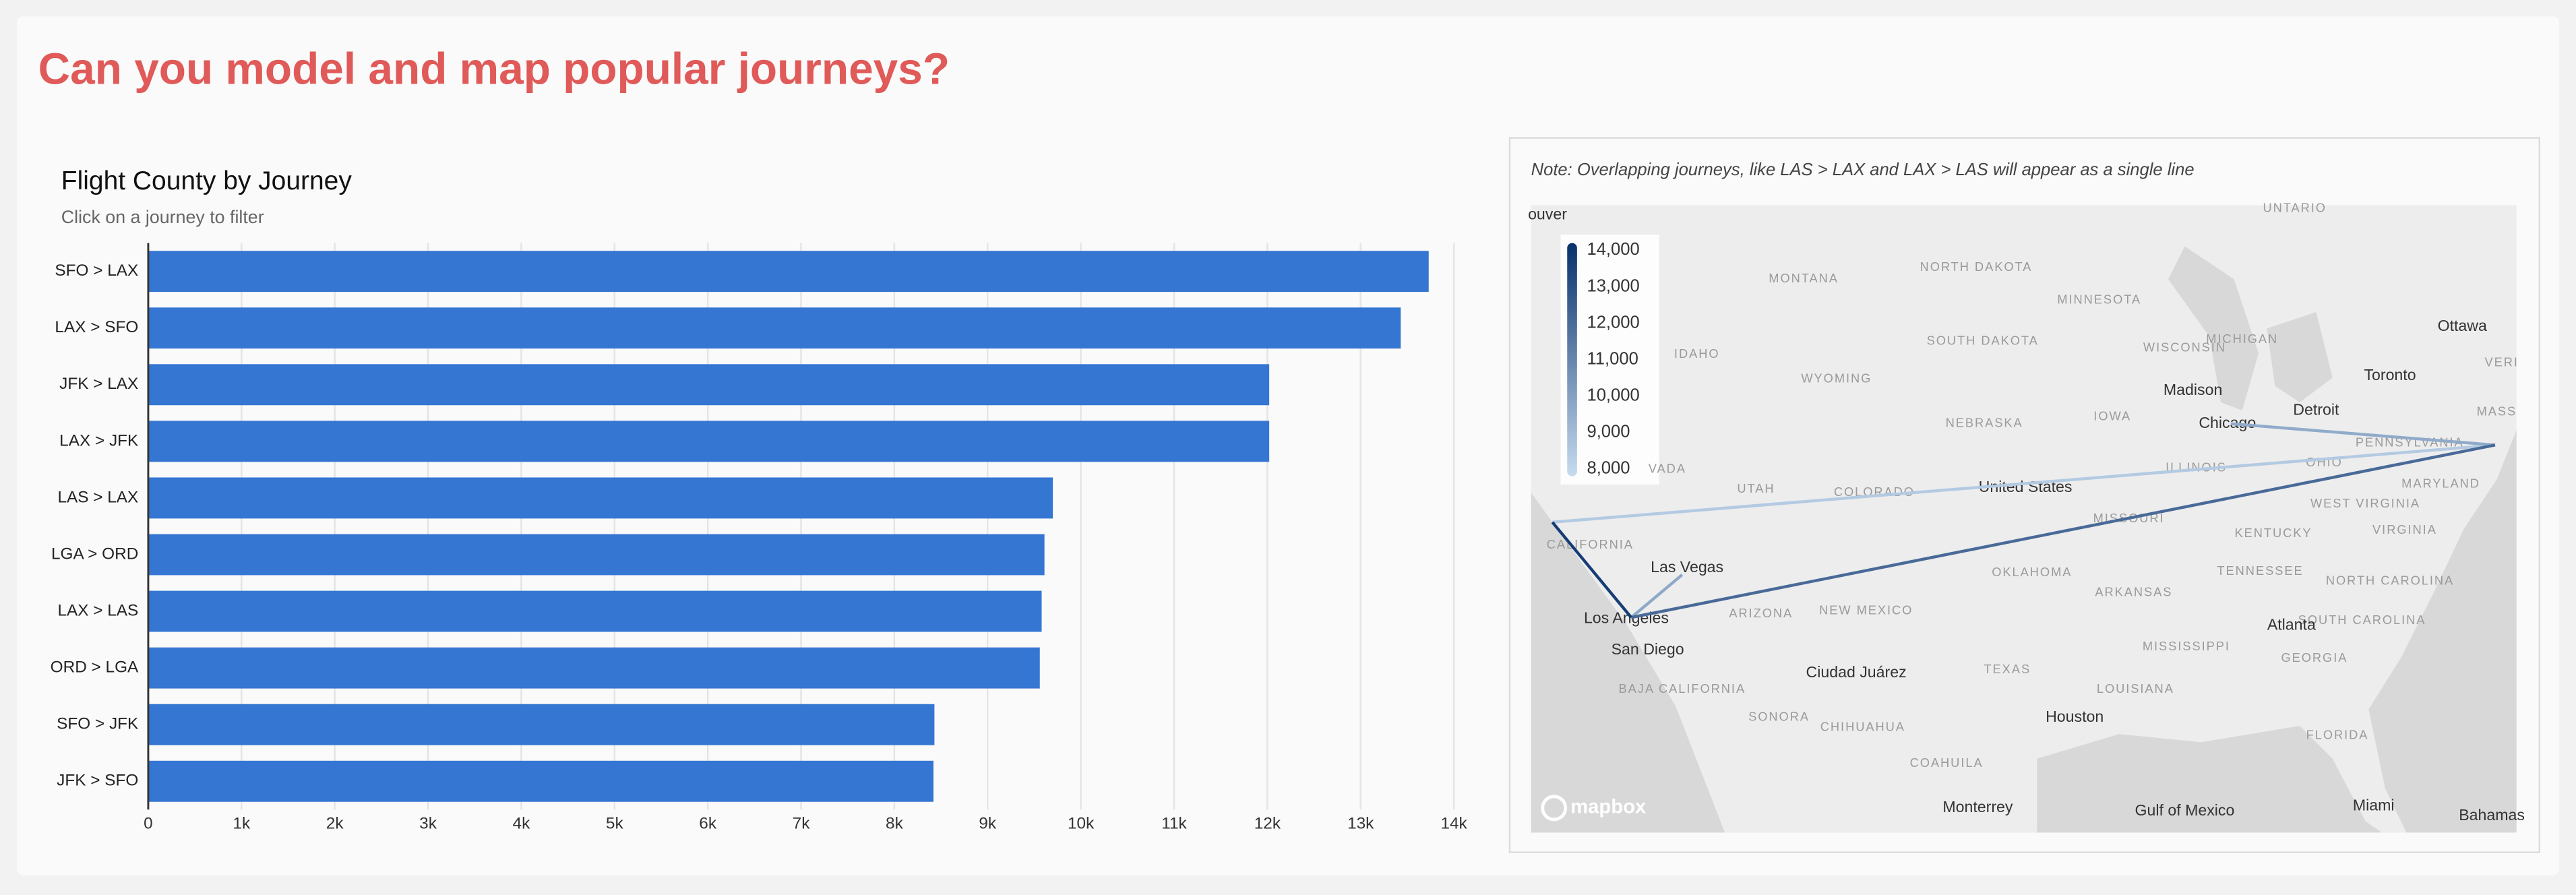 The width and height of the screenshot is (2576, 895). What do you see at coordinates (1267, 824) in the screenshot?
I see `x-tick-label: 12k` at bounding box center [1267, 824].